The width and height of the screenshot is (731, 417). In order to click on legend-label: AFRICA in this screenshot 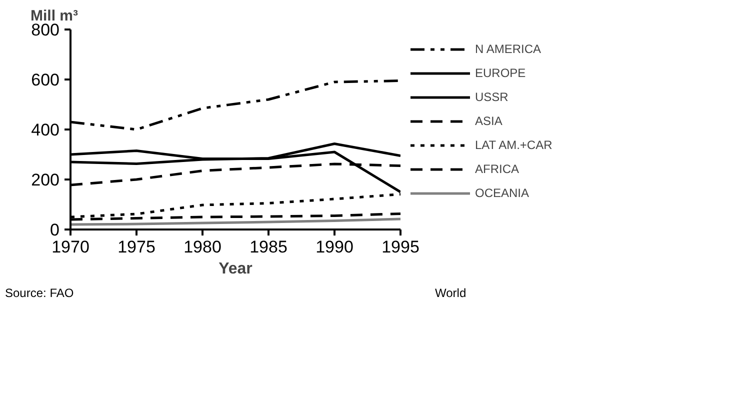, I will do `click(497, 169)`.